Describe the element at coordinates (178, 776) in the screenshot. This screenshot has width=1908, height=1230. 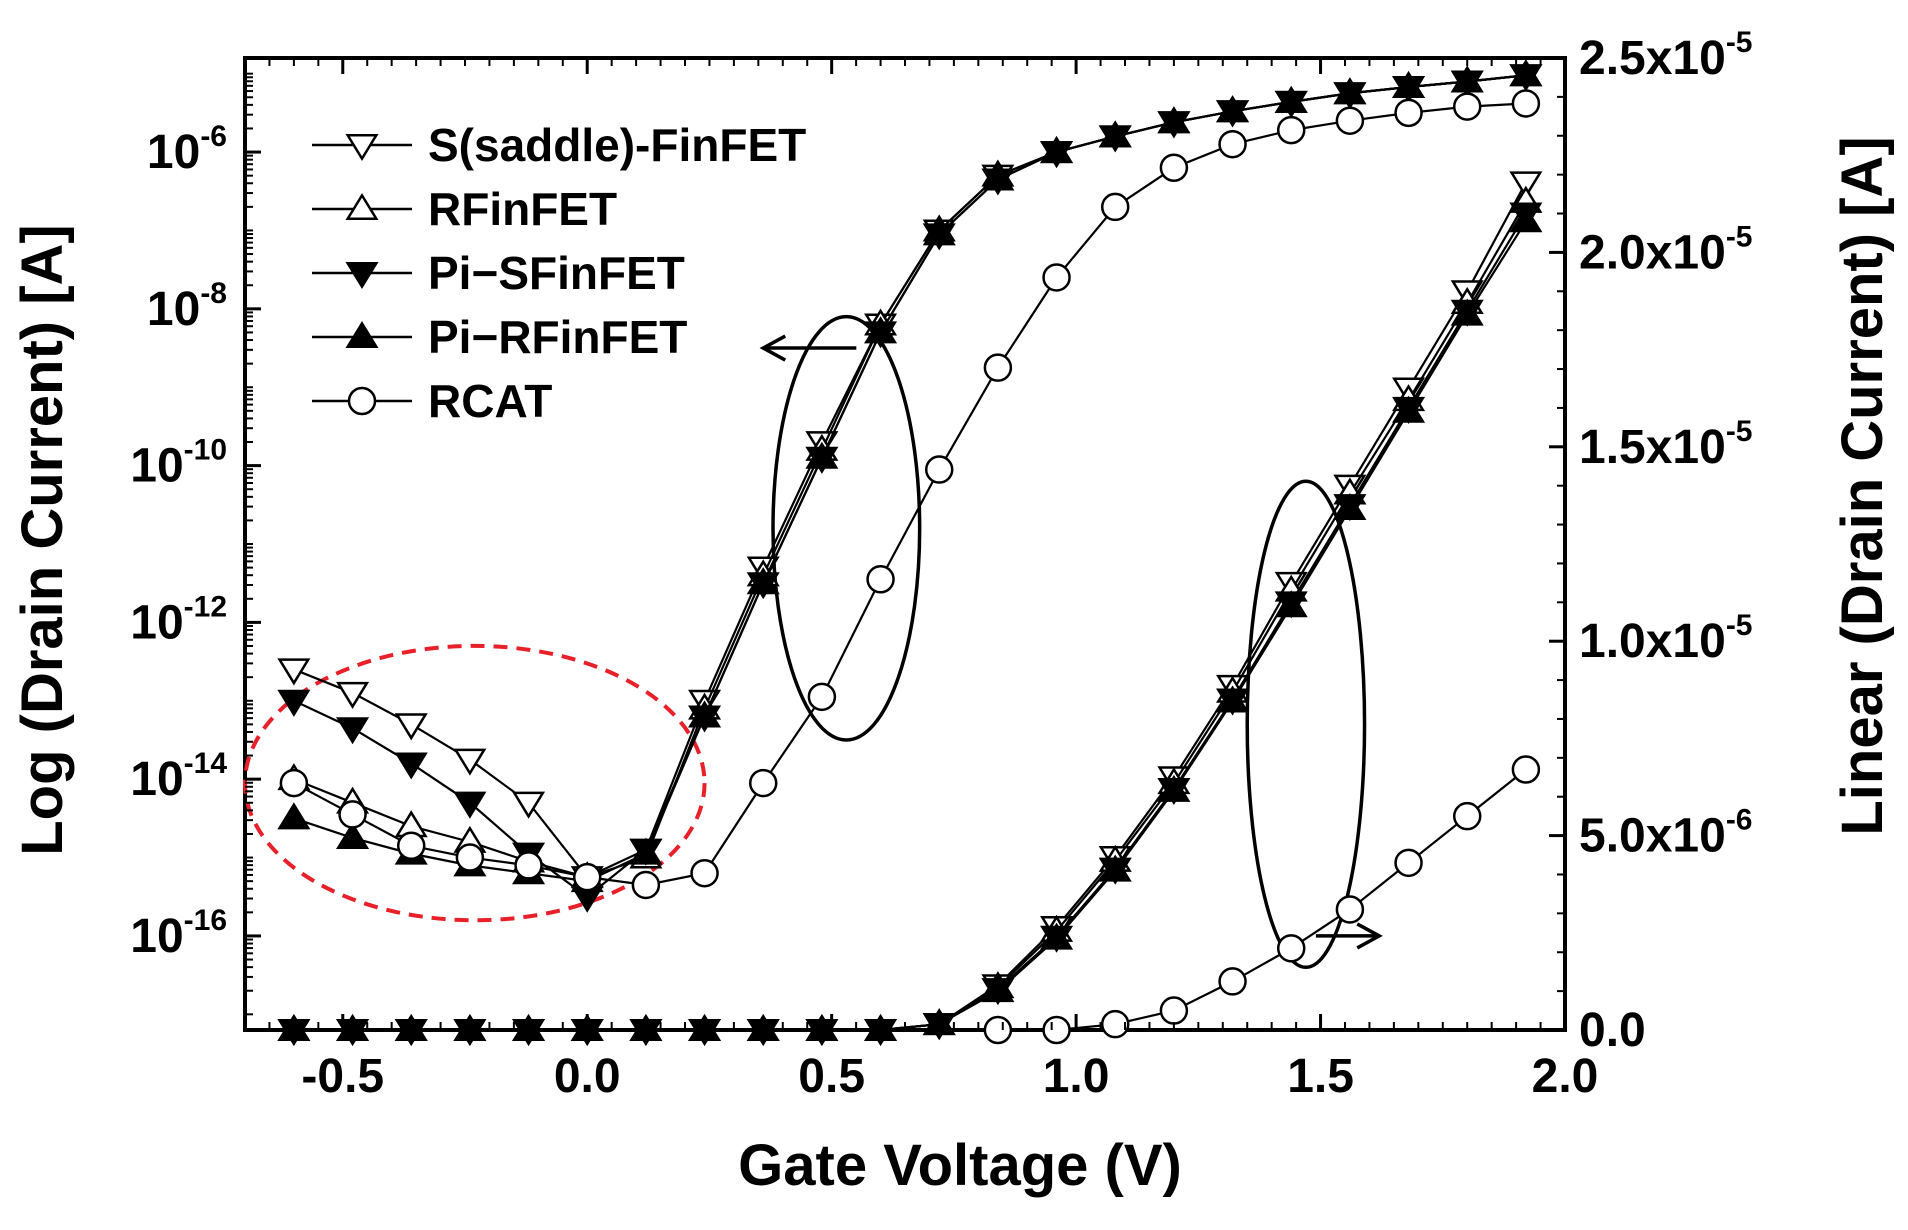
I see `y-left-tick-label: 10⁻¹⁴` at that location.